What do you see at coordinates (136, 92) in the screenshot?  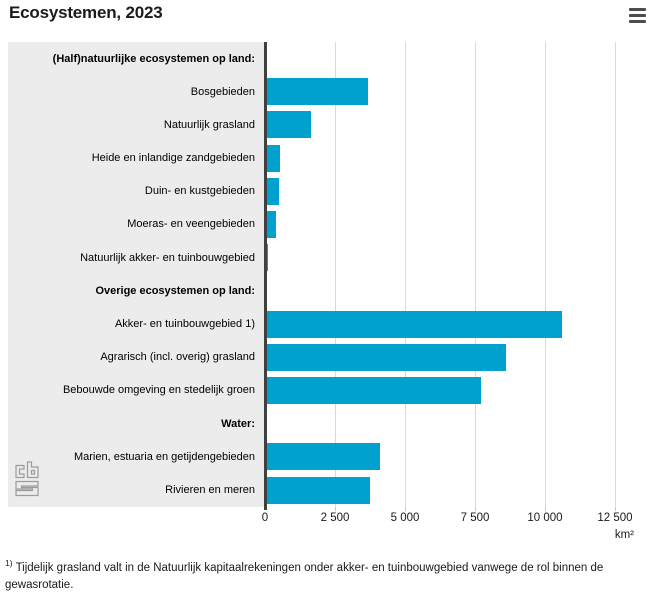 I see `category-label: Bosgebieden` at bounding box center [136, 92].